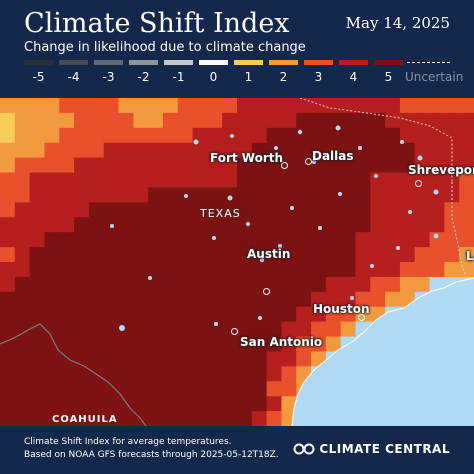 The height and width of the screenshot is (474, 474). Describe the element at coordinates (384, 449) in the screenshot. I see `brand-name: CLIMATE CENTRAL` at that location.